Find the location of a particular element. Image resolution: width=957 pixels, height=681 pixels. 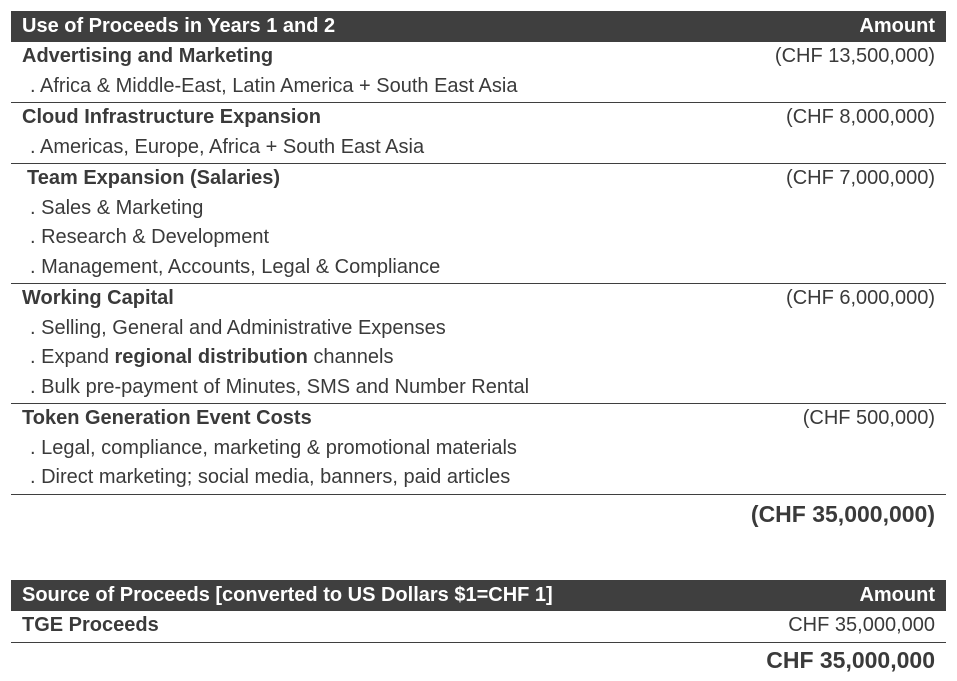

header-label: Use of Proceeds in Years 1 and 2 is located at coordinates (179, 26).